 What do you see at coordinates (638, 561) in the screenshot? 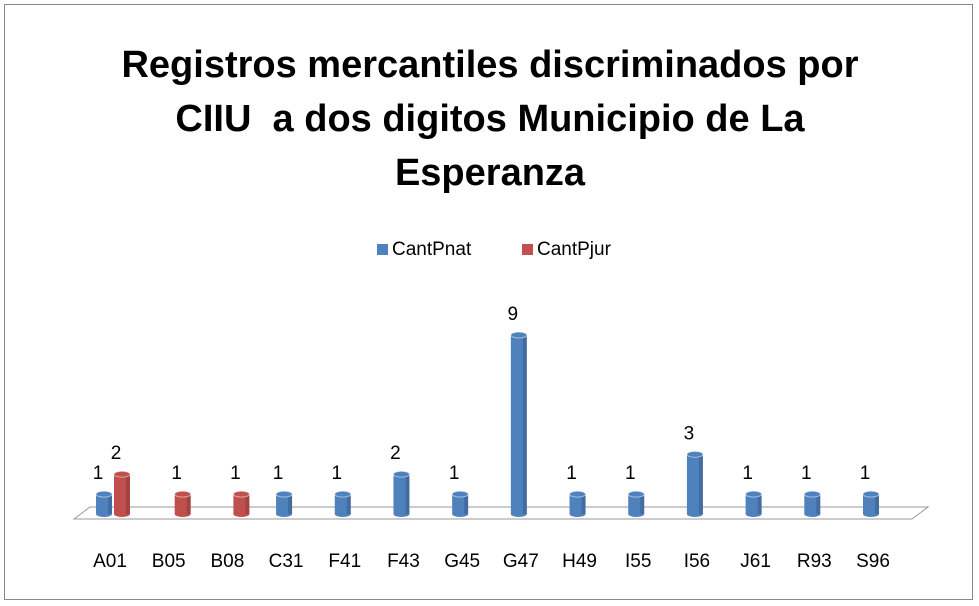
I see `x-tick-label: I55` at bounding box center [638, 561].